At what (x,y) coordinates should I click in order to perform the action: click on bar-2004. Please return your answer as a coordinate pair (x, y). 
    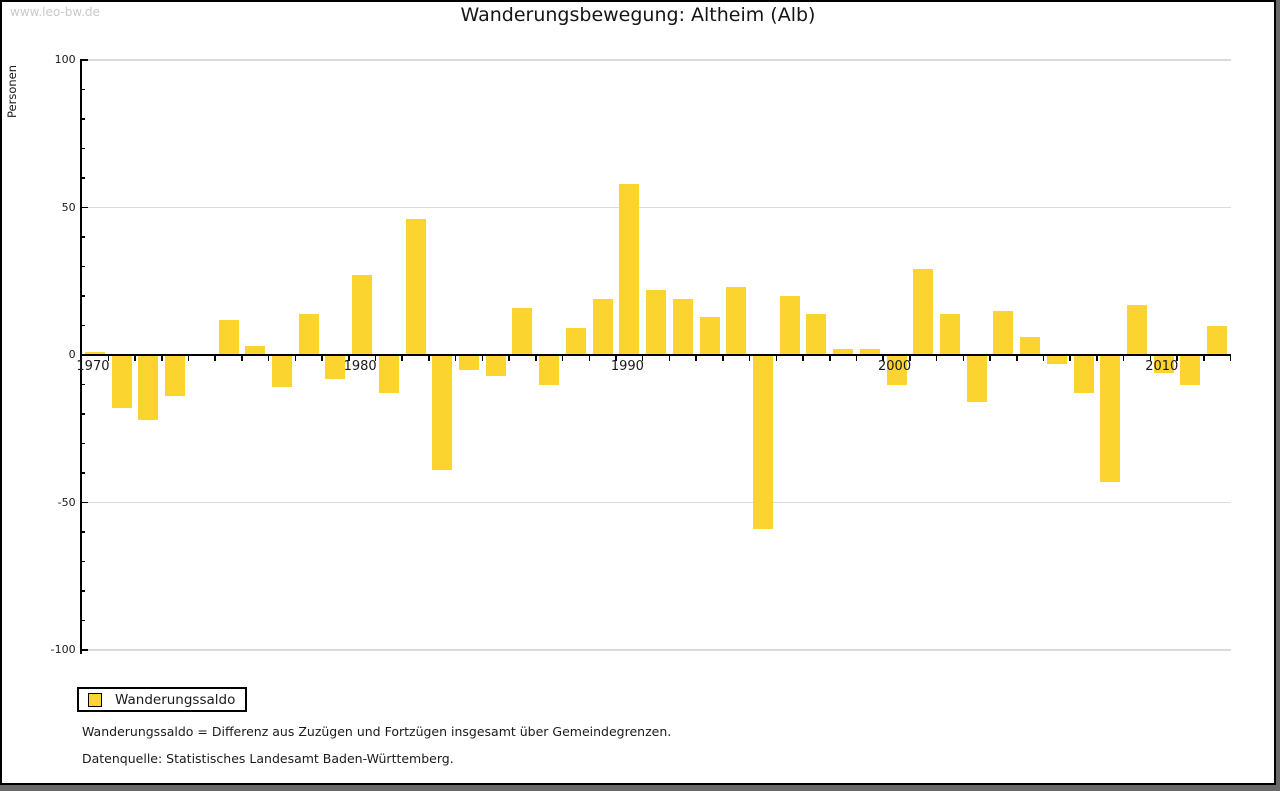
    Looking at the image, I should click on (1003, 332).